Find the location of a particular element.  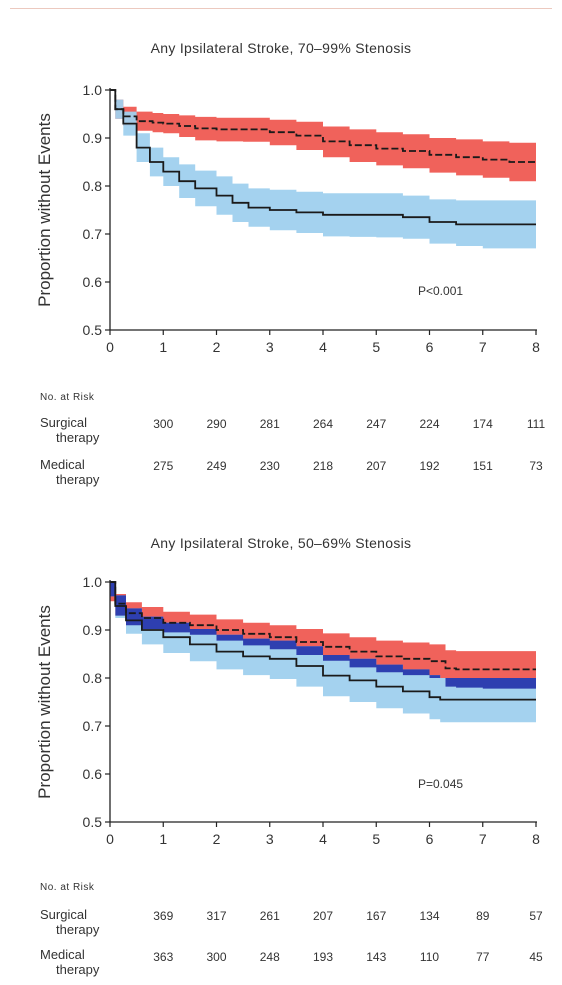

at-risk-count: 151 is located at coordinates (482, 466).